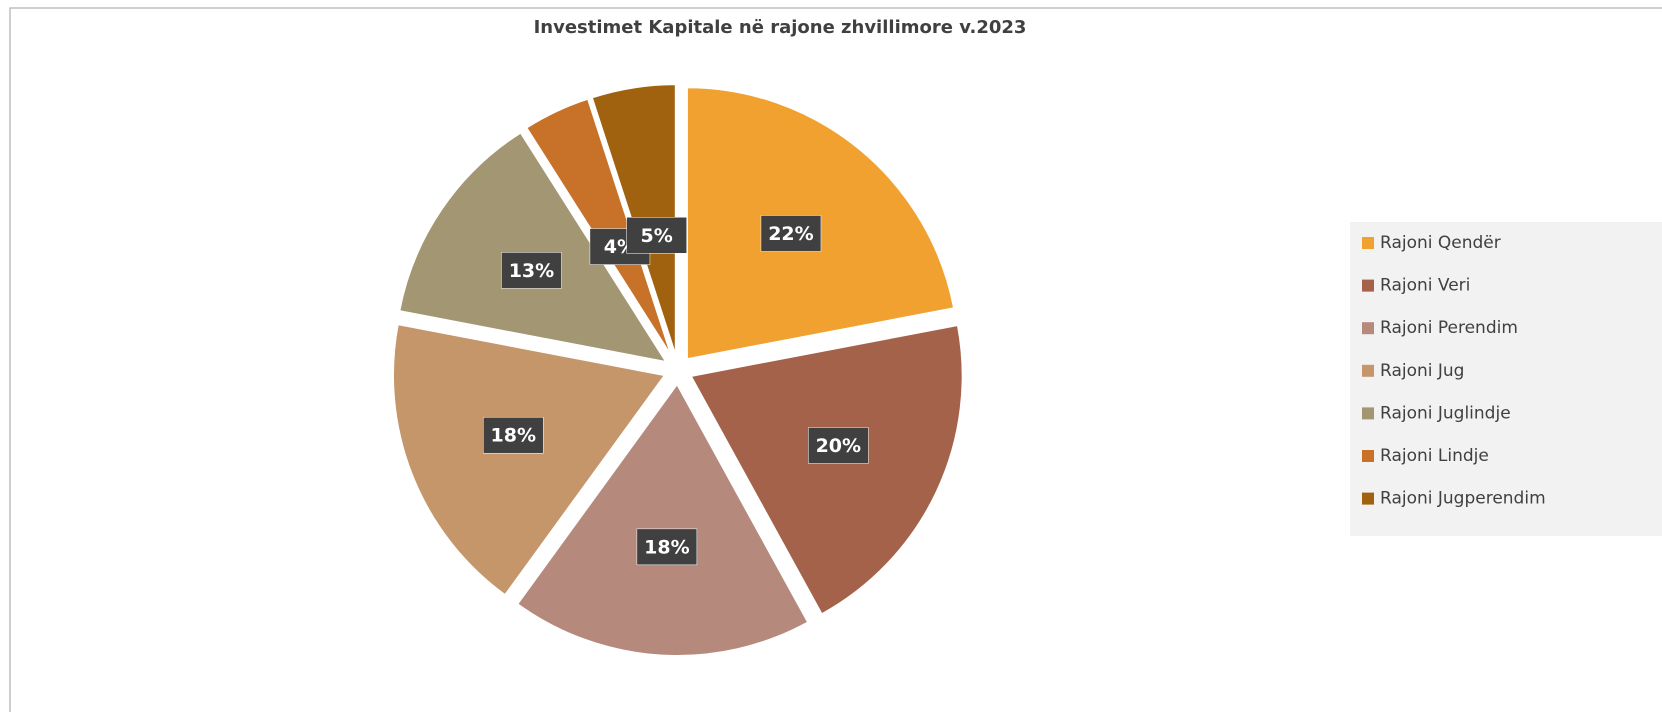 The width and height of the screenshot is (1662, 712). I want to click on data-label: 5%, so click(657, 236).